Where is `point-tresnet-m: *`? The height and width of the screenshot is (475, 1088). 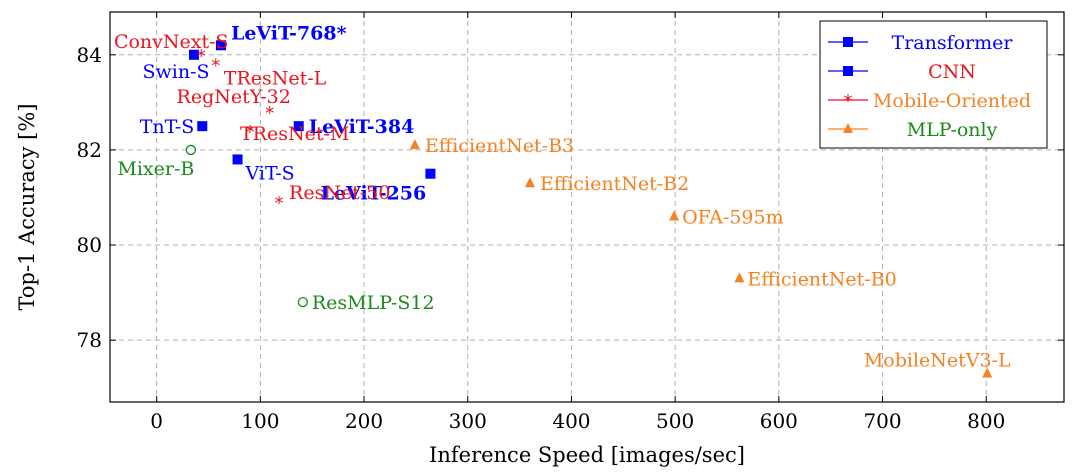 point-tresnet-m: * is located at coordinates (249, 132).